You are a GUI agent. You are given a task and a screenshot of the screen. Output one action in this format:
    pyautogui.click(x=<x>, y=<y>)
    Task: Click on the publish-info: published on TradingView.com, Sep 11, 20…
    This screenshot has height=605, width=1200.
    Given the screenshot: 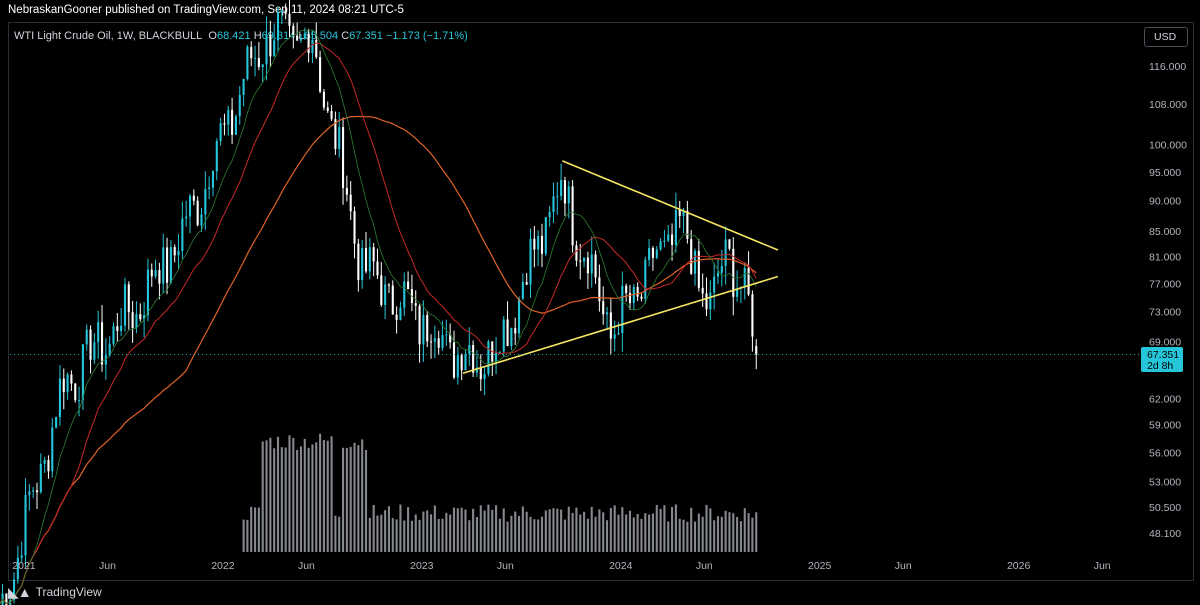 What is the action you would take?
    pyautogui.click(x=254, y=10)
    